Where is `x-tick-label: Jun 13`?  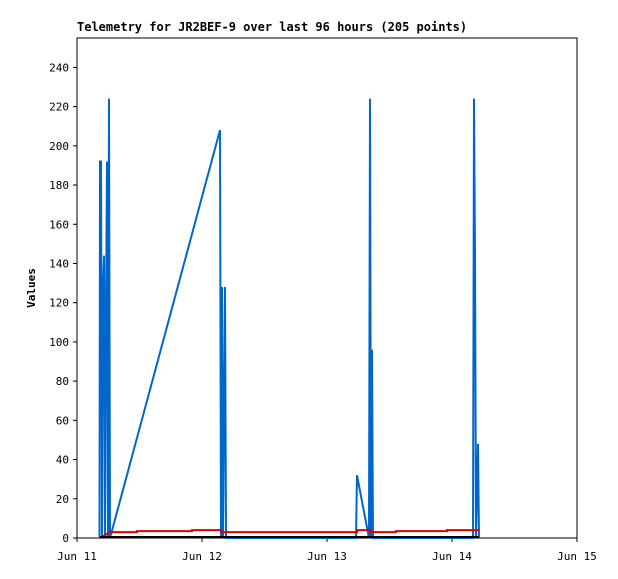
x-tick-label: Jun 13 is located at coordinates (327, 556).